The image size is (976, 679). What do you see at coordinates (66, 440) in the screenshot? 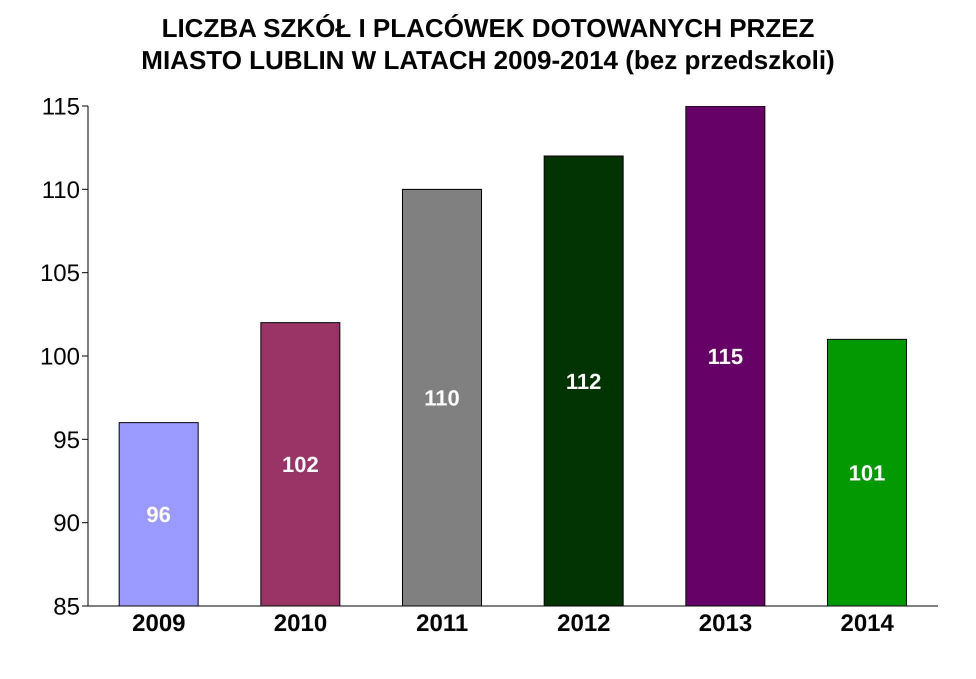
I see `y-tick-label: 95` at bounding box center [66, 440].